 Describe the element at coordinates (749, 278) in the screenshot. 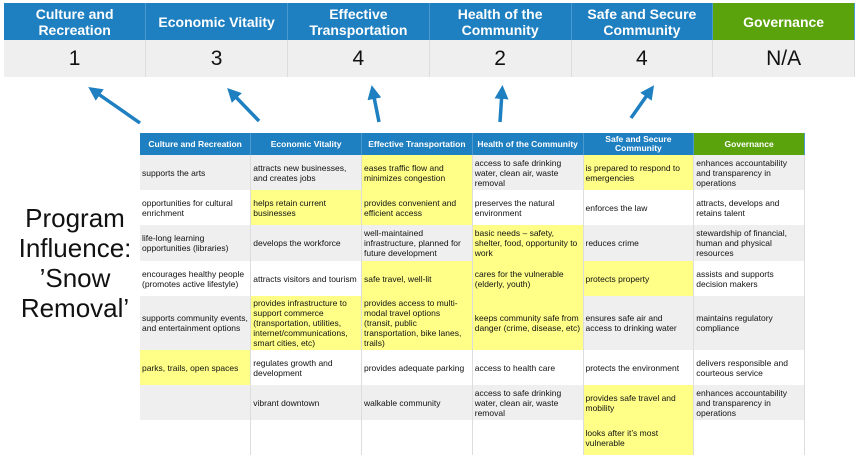

I see `table-cell: assists and supports decision makers` at that location.